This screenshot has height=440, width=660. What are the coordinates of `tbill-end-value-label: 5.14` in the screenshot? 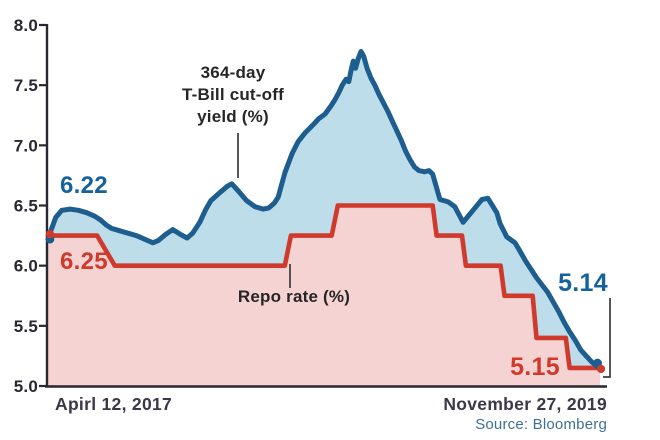 It's located at (583, 283).